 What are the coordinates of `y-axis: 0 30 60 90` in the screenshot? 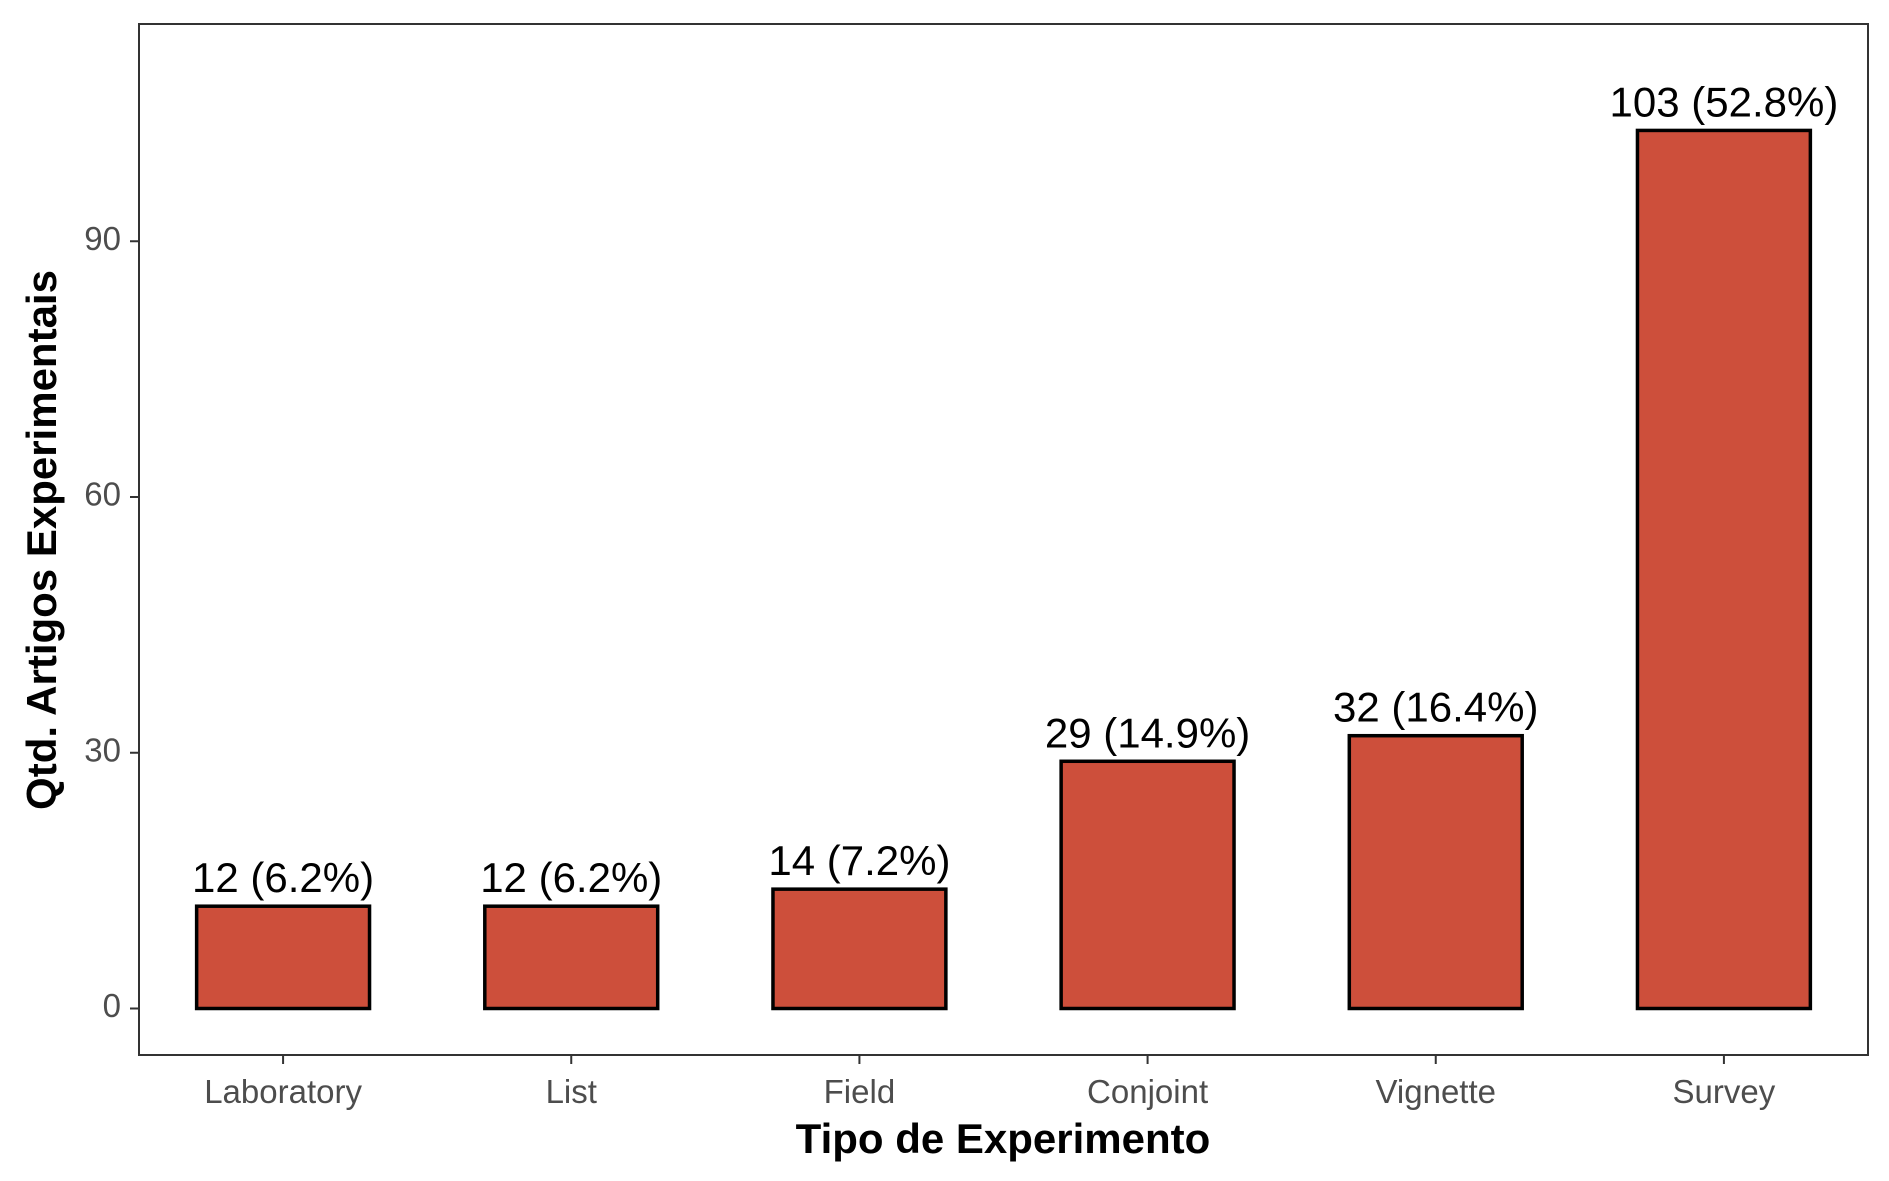 It's located at (111, 622).